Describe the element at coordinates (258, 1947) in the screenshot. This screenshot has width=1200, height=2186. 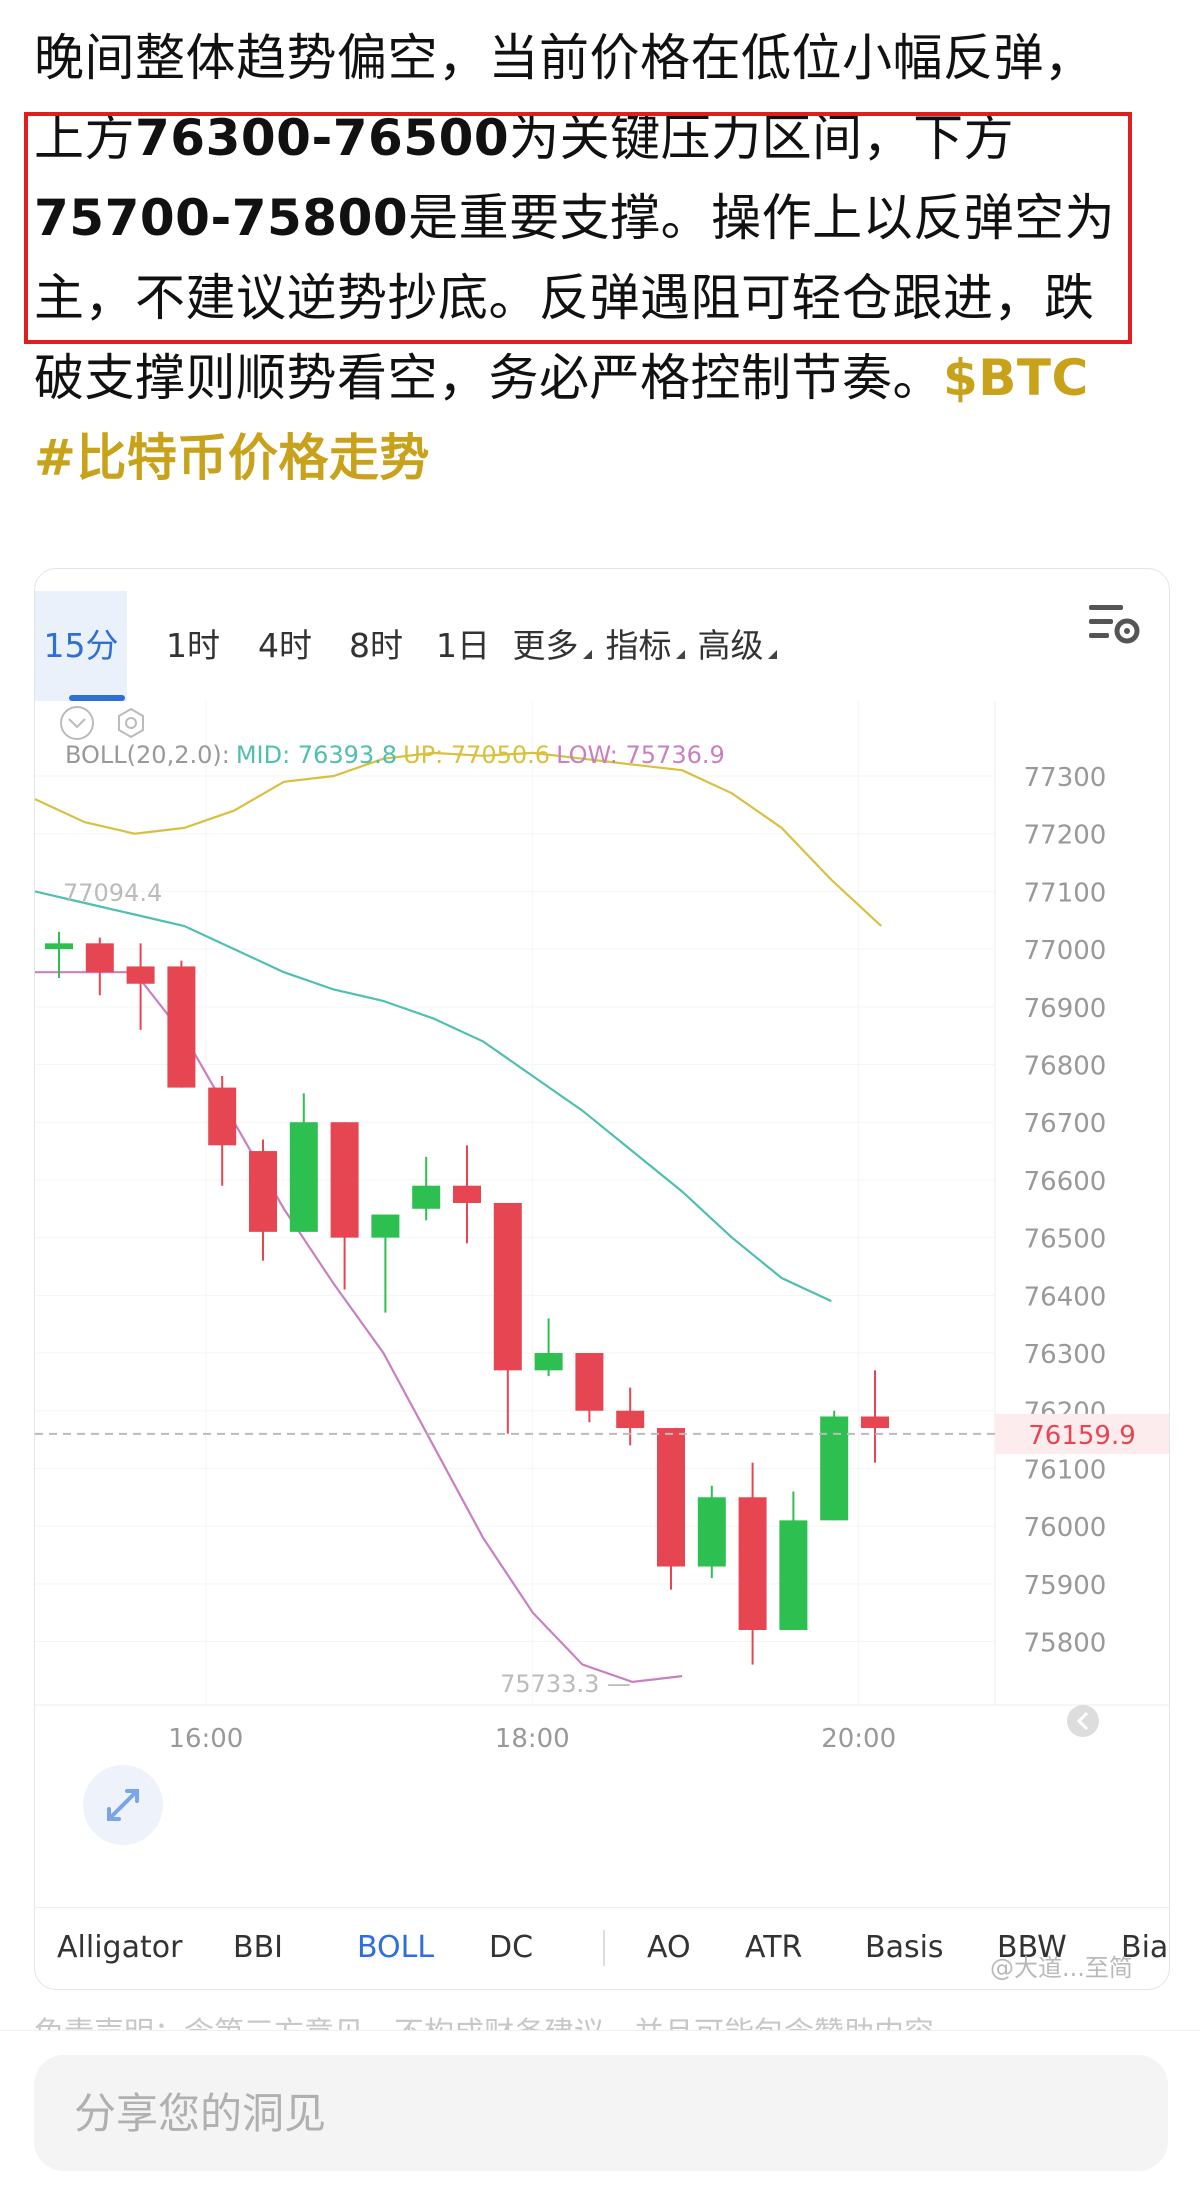
I see `indicator-bbi: BBI` at that location.